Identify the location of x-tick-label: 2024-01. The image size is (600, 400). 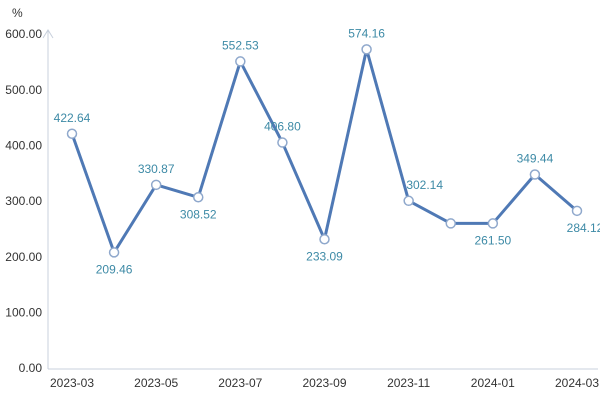
(493, 383).